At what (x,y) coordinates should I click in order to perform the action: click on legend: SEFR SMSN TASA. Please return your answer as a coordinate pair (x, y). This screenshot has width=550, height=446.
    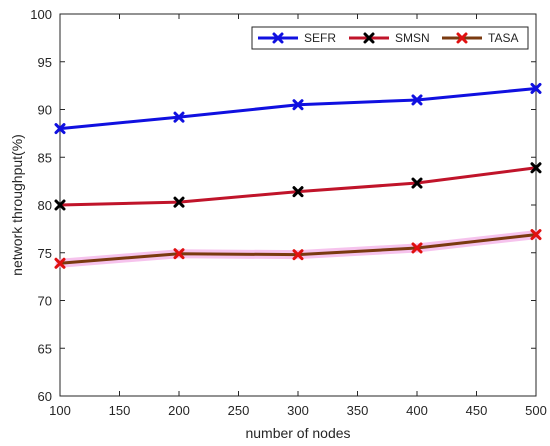
    Looking at the image, I should click on (390, 38).